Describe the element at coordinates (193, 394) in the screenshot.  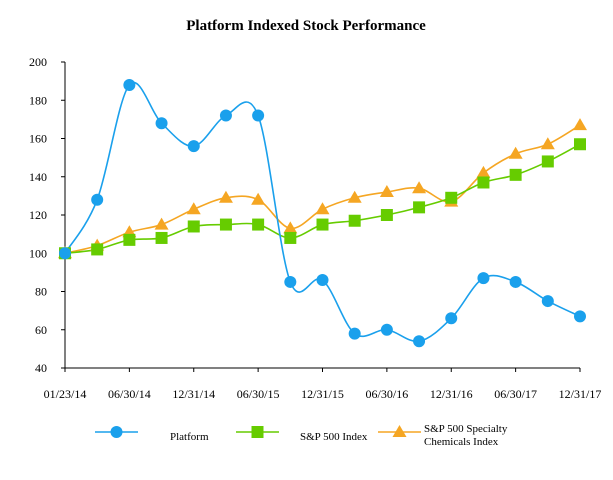
I see `x-tick-label: 12/31/14` at that location.